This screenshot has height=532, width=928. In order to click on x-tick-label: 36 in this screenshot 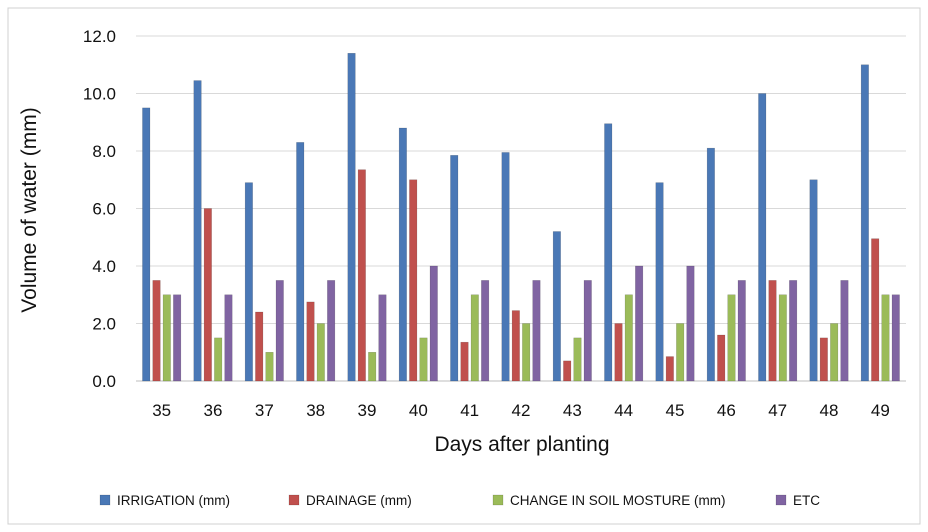, I will do `click(213, 410)`.